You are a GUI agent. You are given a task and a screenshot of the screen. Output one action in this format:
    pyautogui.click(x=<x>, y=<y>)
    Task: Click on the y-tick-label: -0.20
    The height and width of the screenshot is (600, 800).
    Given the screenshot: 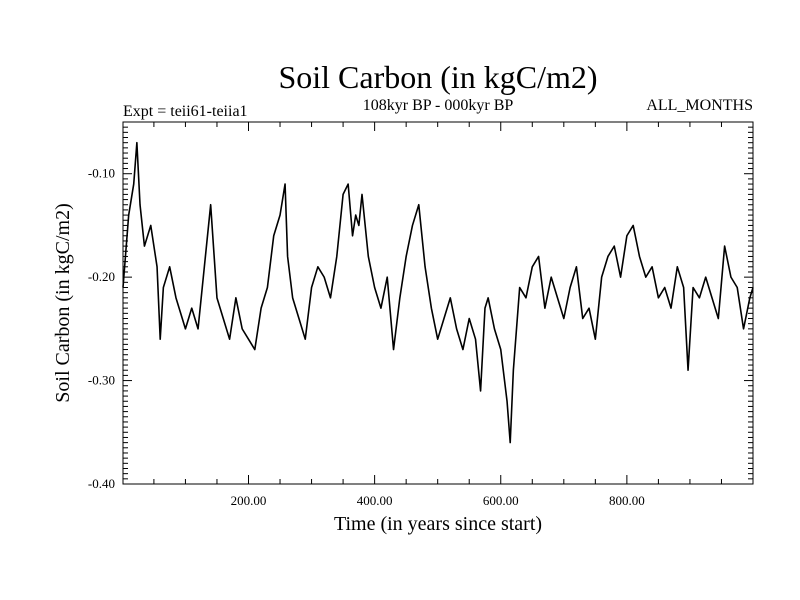 What is the action you would take?
    pyautogui.click(x=101, y=276)
    